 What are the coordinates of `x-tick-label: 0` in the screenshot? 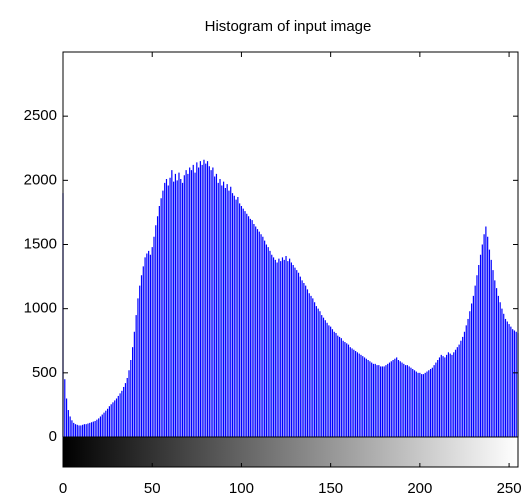 It's located at (63, 488).